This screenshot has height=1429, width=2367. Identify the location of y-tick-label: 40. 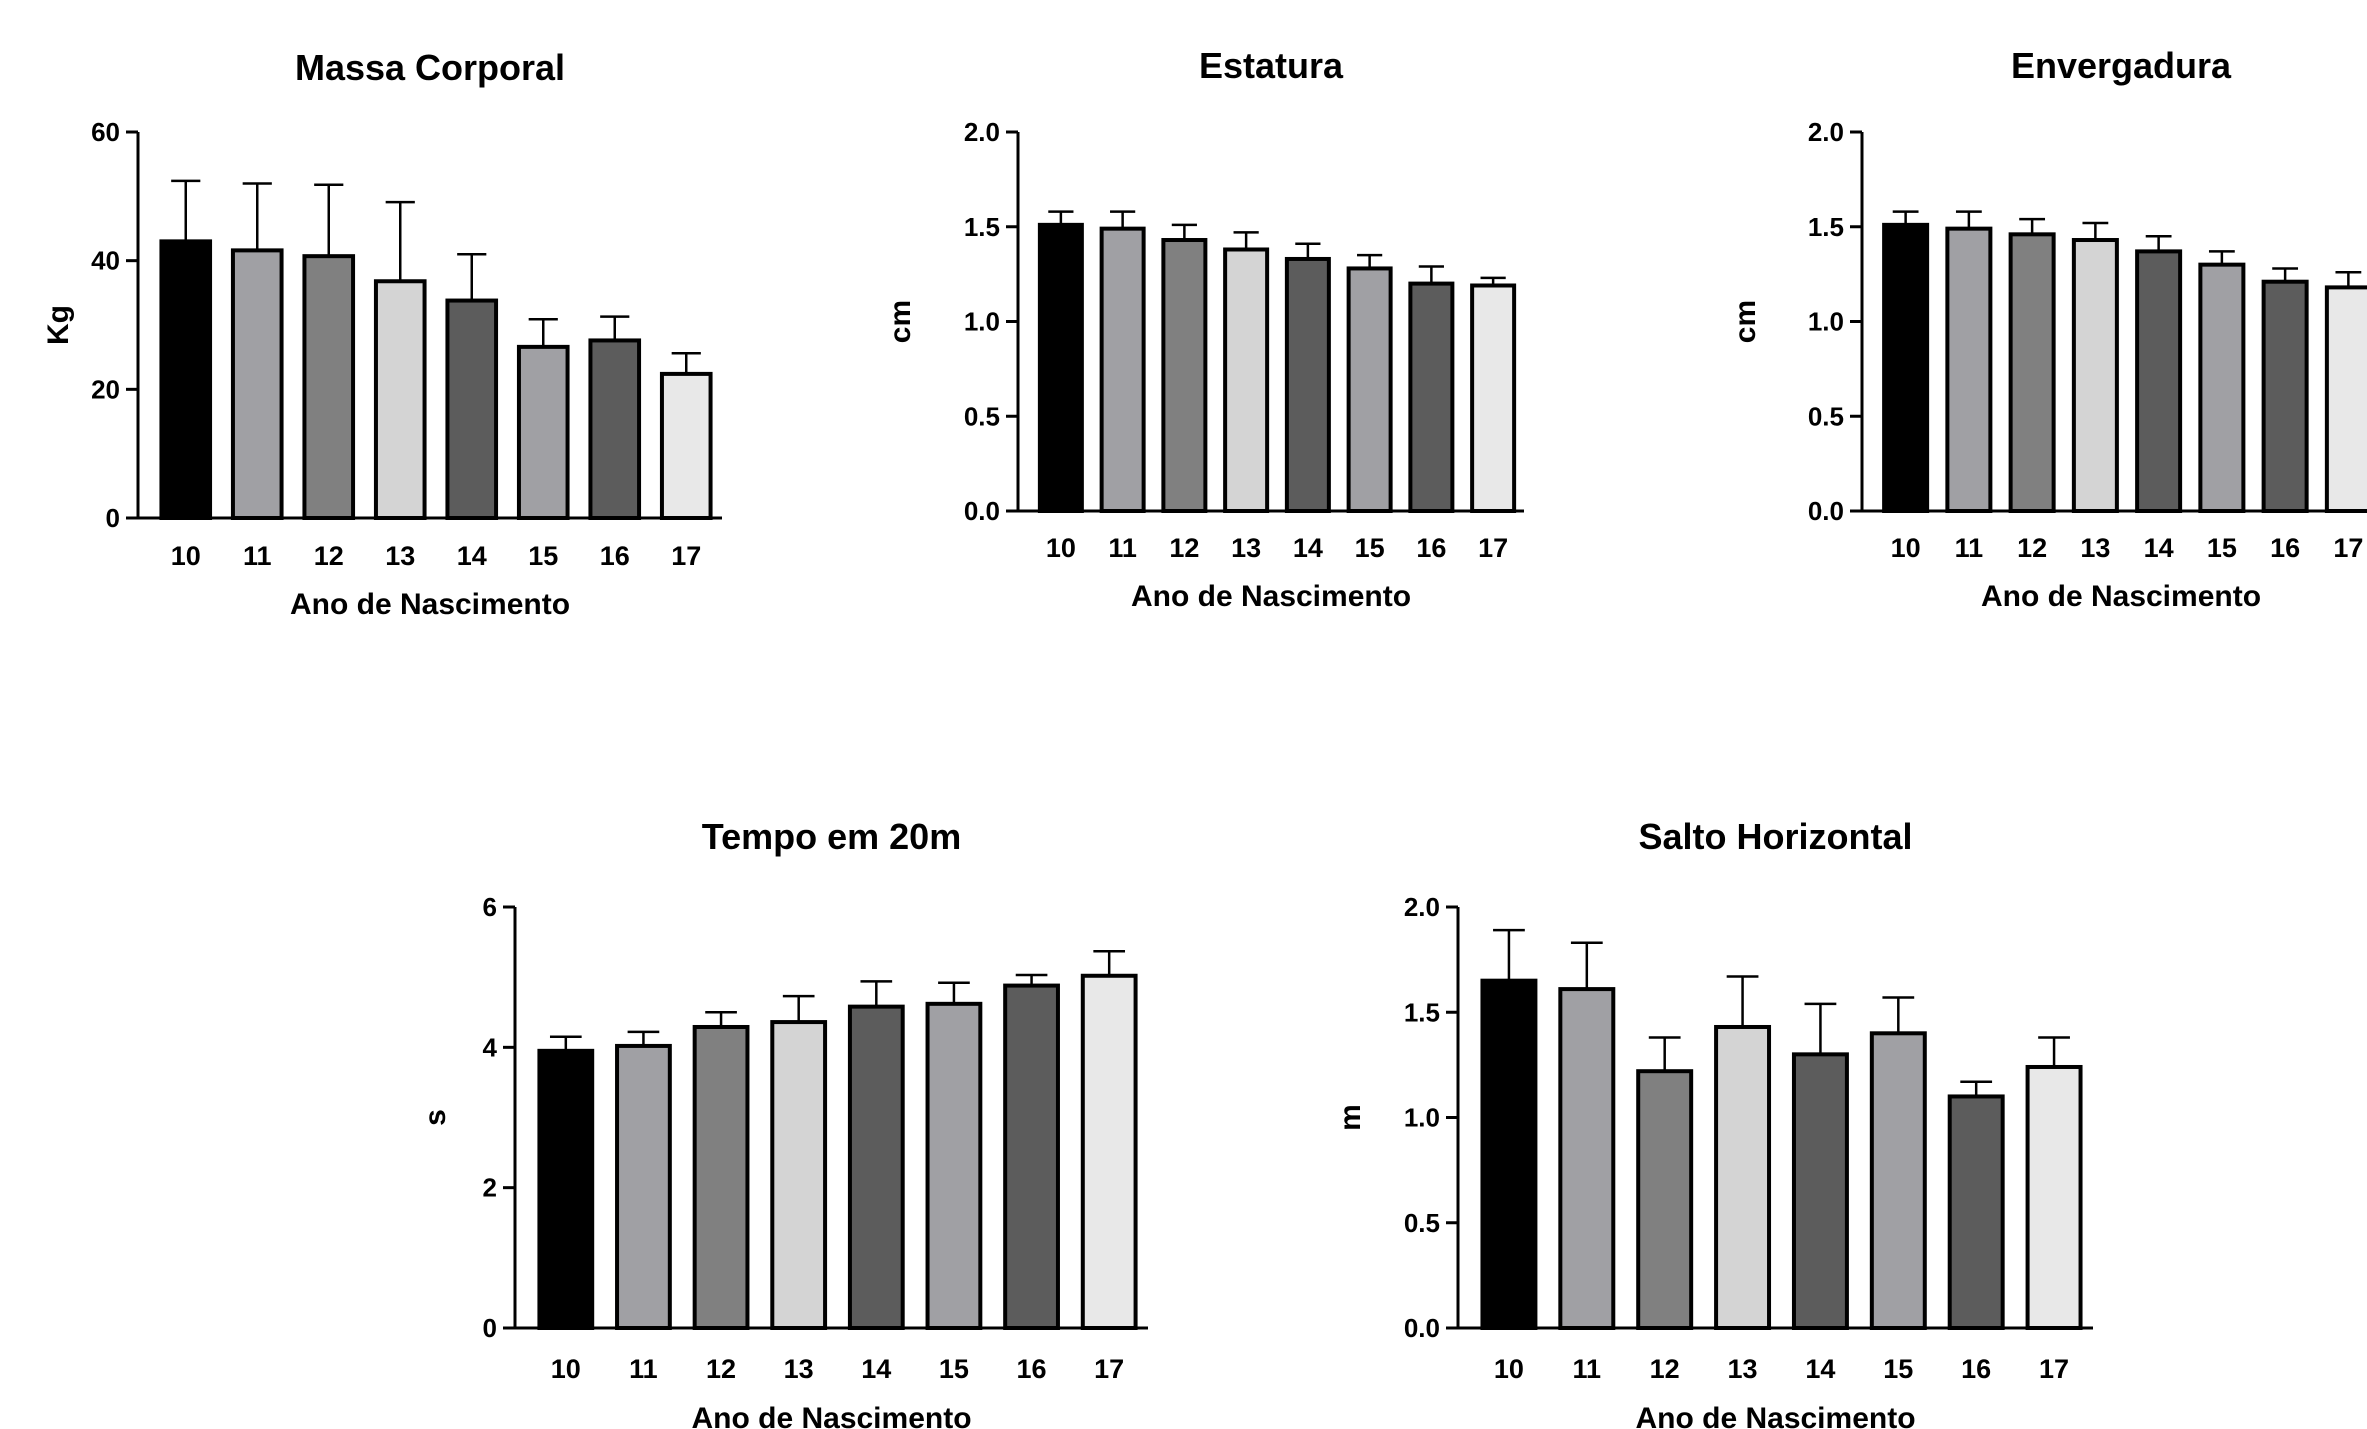
(105, 261).